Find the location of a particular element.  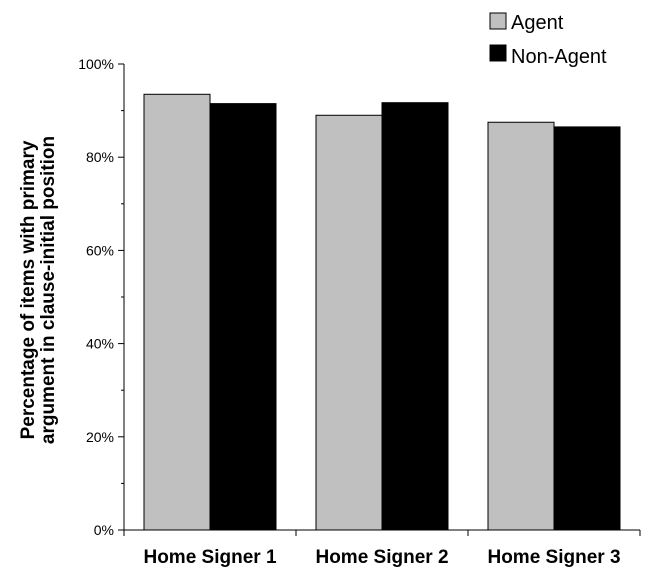

y-axis: 0% 20% 40% 60% 80% 100% is located at coordinates (101, 297).